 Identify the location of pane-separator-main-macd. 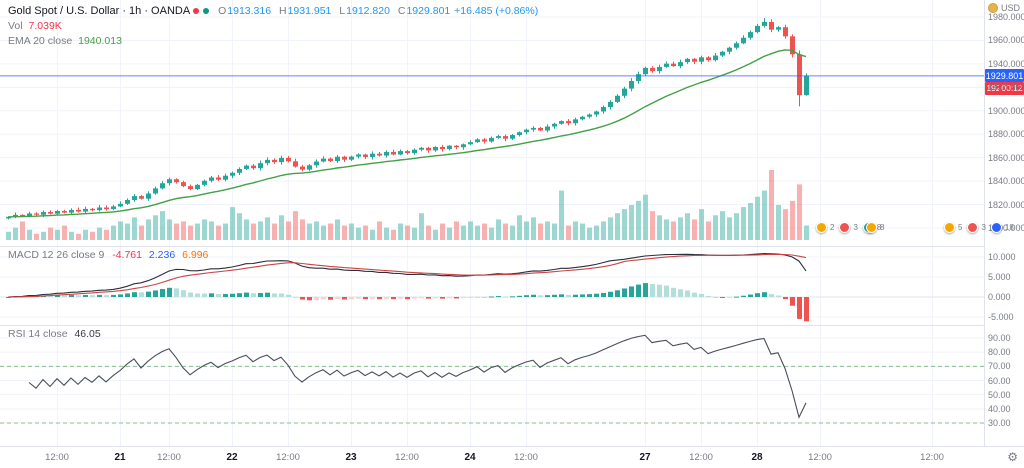
(512, 246).